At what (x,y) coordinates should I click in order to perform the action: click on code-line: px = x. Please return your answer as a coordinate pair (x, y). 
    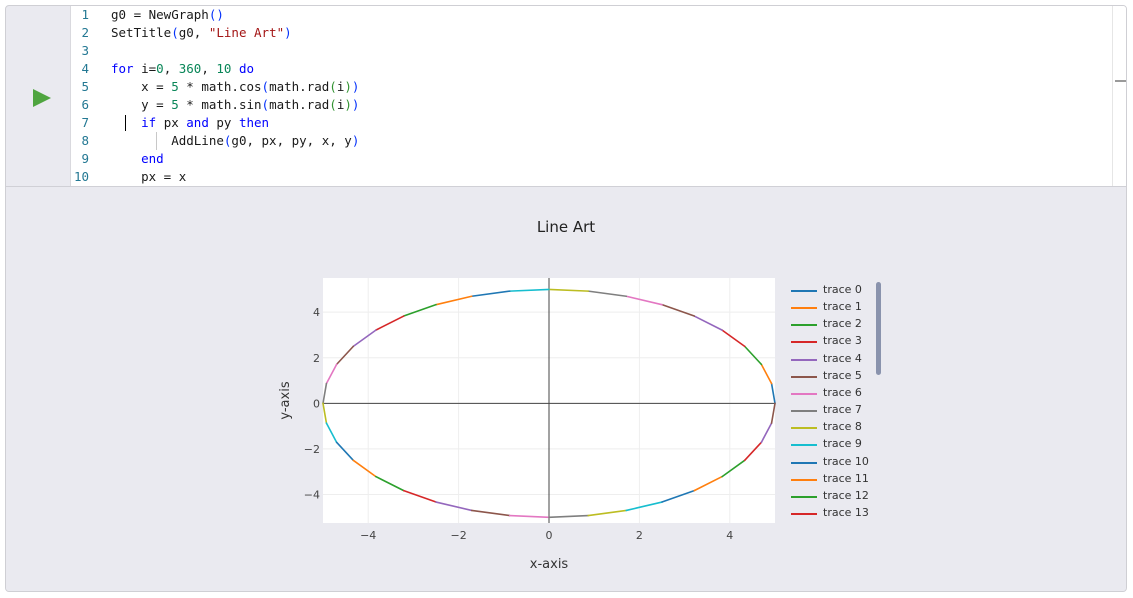
    Looking at the image, I should click on (149, 176).